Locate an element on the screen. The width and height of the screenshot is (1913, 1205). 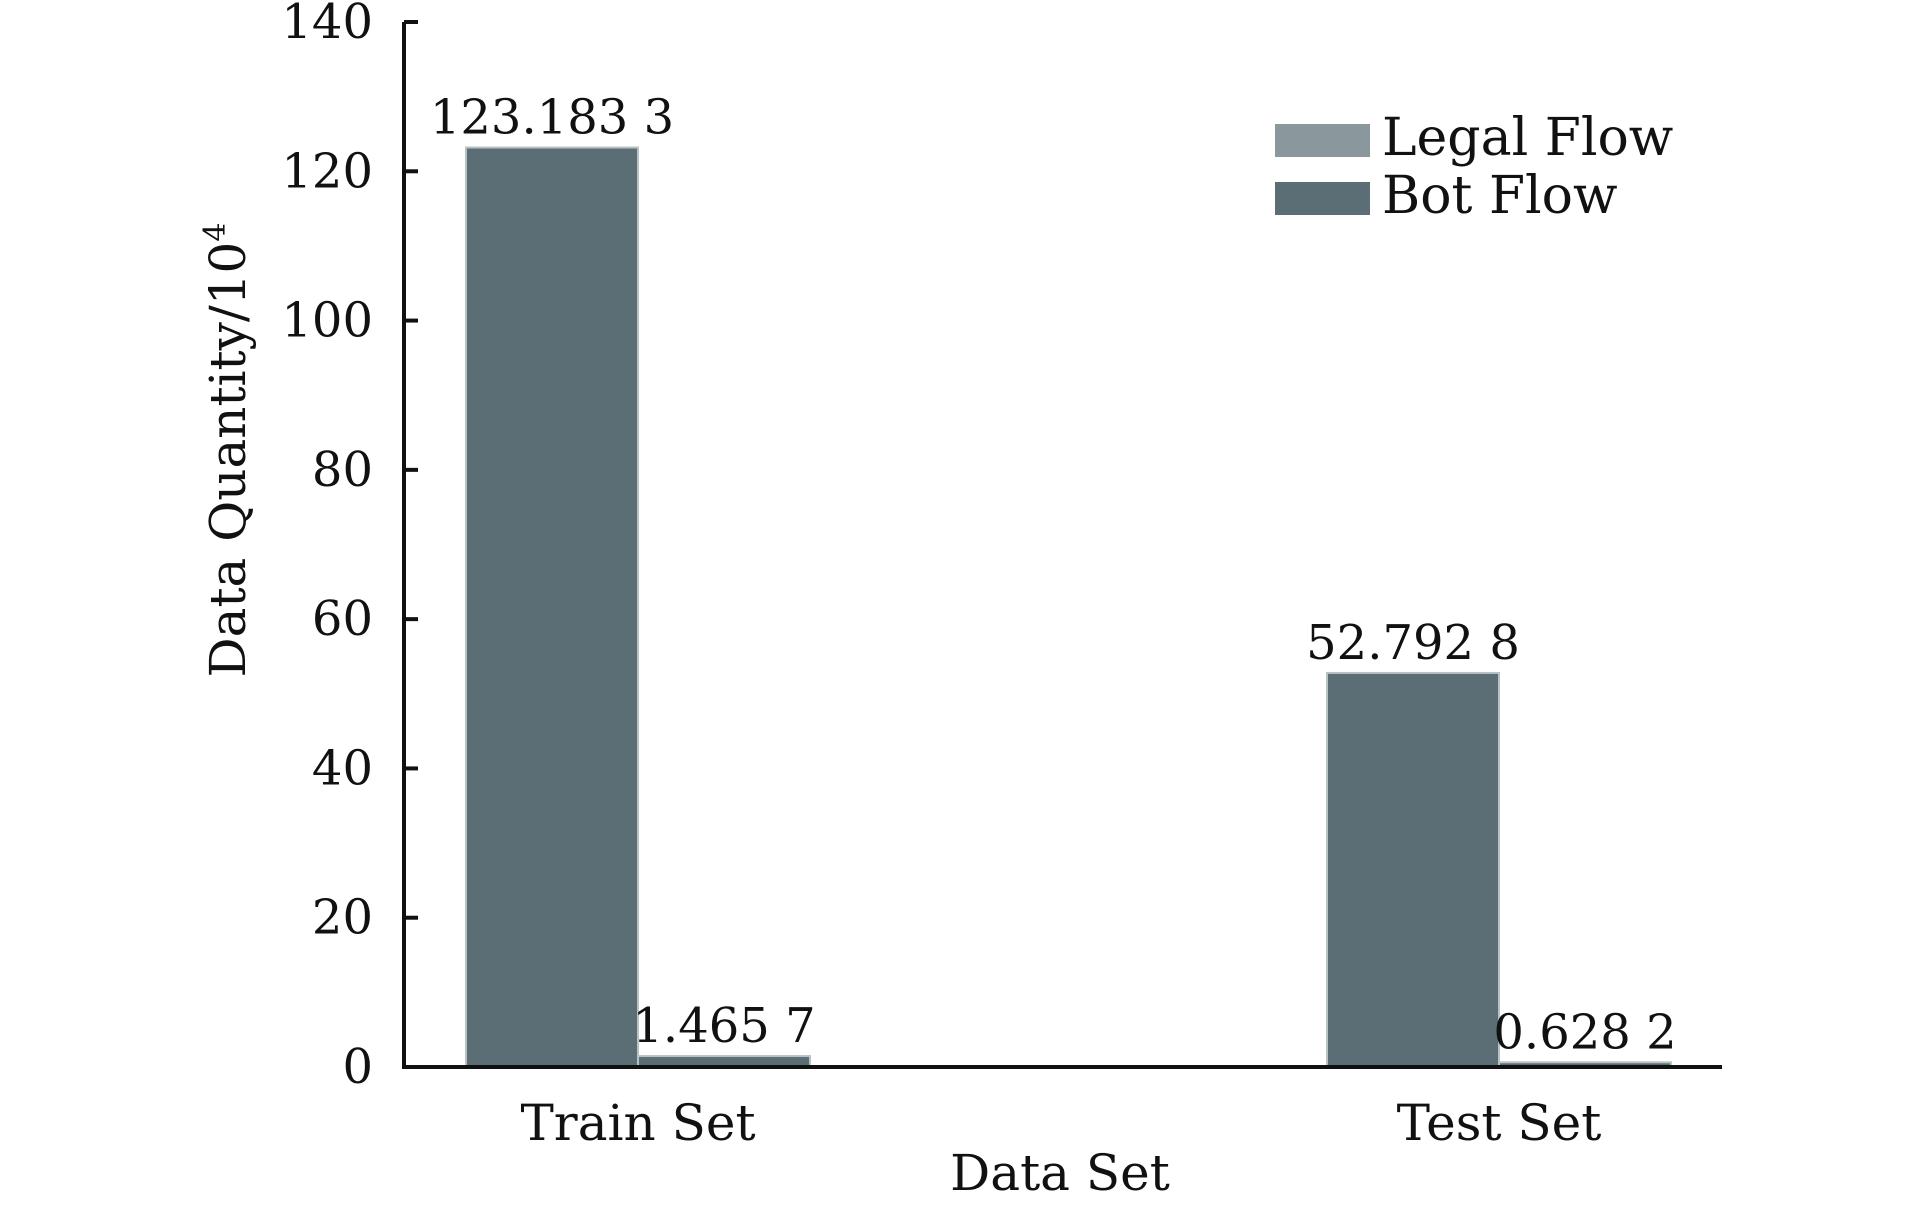
data-label: 52.792 8 is located at coordinates (1413, 643).